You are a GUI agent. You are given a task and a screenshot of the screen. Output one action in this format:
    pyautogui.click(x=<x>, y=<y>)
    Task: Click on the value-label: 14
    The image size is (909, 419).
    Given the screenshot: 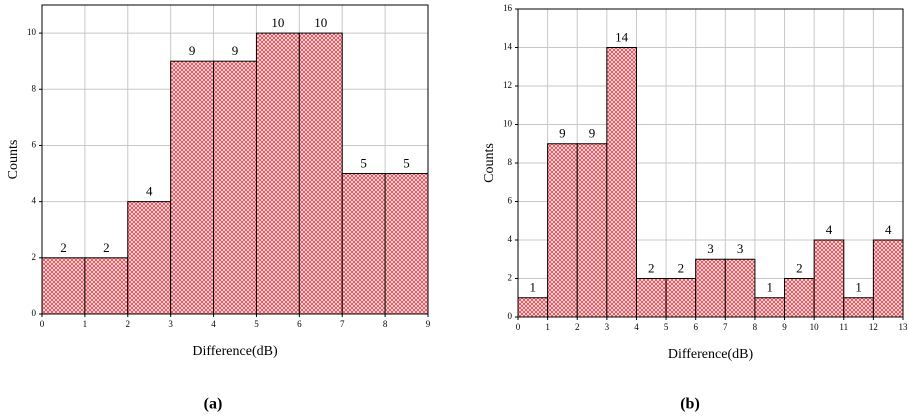 What is the action you would take?
    pyautogui.click(x=622, y=36)
    